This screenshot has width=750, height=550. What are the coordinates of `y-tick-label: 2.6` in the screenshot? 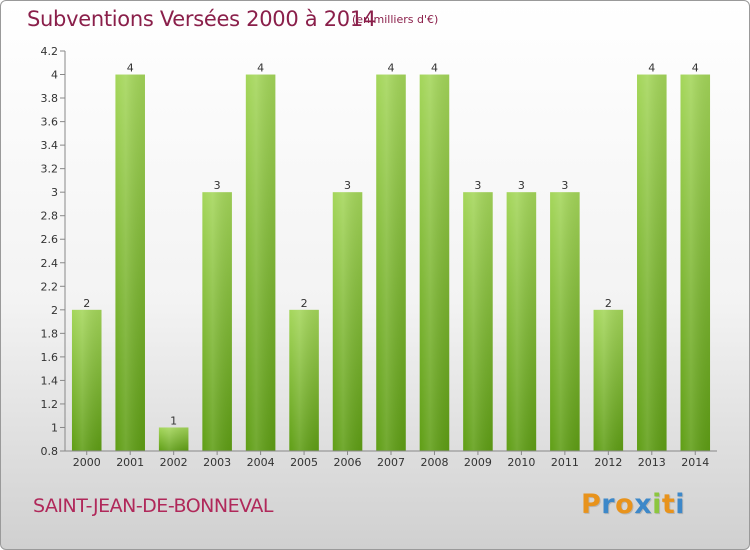 It's located at (50, 239).